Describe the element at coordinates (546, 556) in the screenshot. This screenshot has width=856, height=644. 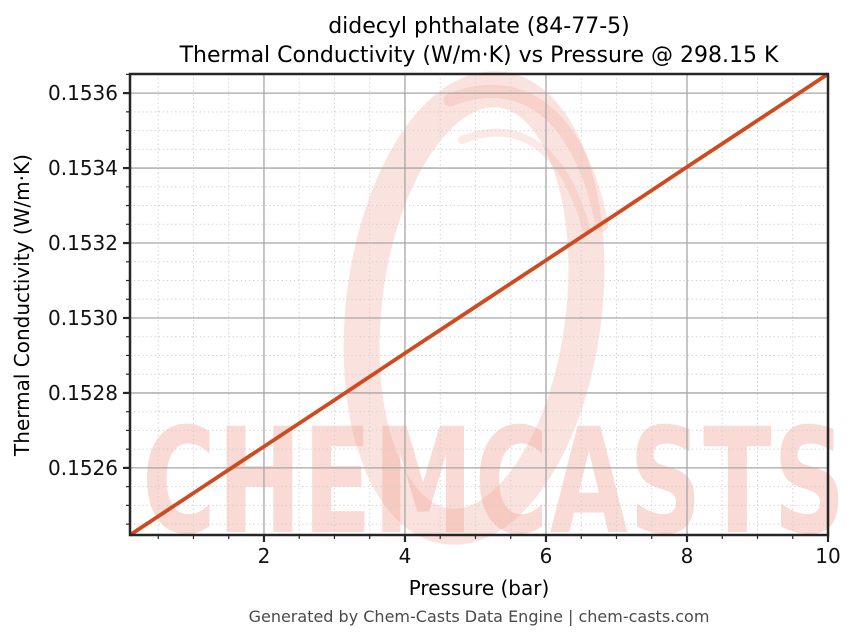
I see `x-tick-label: 6` at that location.